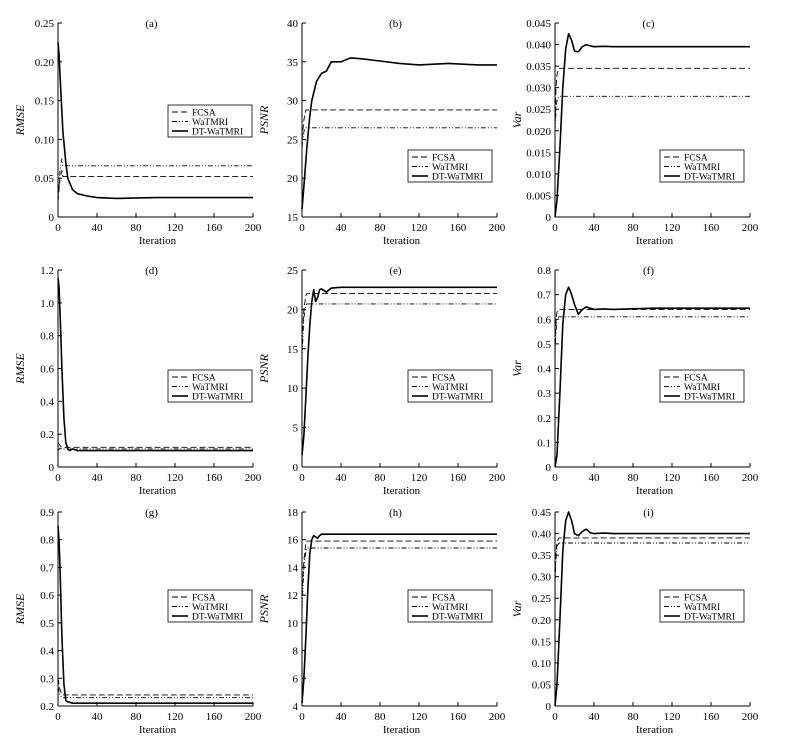 The width and height of the screenshot is (787, 739). I want to click on y-tick-label: 10, so click(293, 389).